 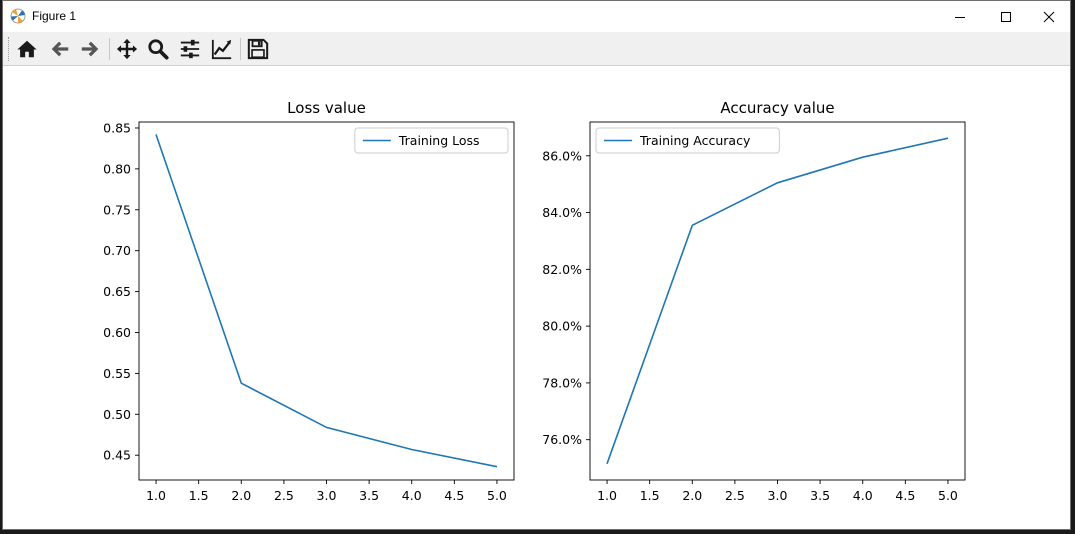 I want to click on legend: Training Loss, so click(x=431, y=140).